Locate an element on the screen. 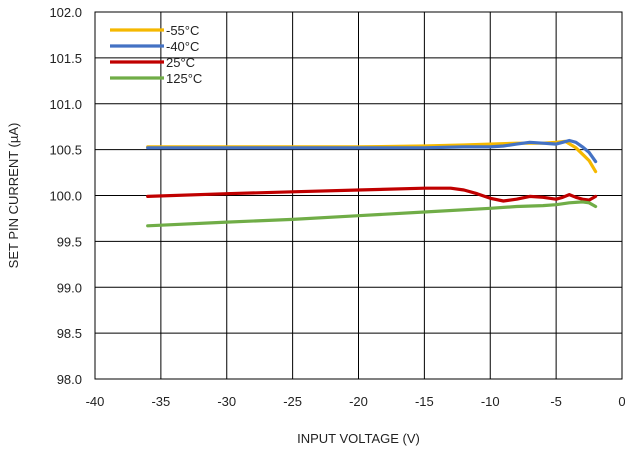 The height and width of the screenshot is (454, 625). y-tick-label: 98.0 is located at coordinates (69, 379).